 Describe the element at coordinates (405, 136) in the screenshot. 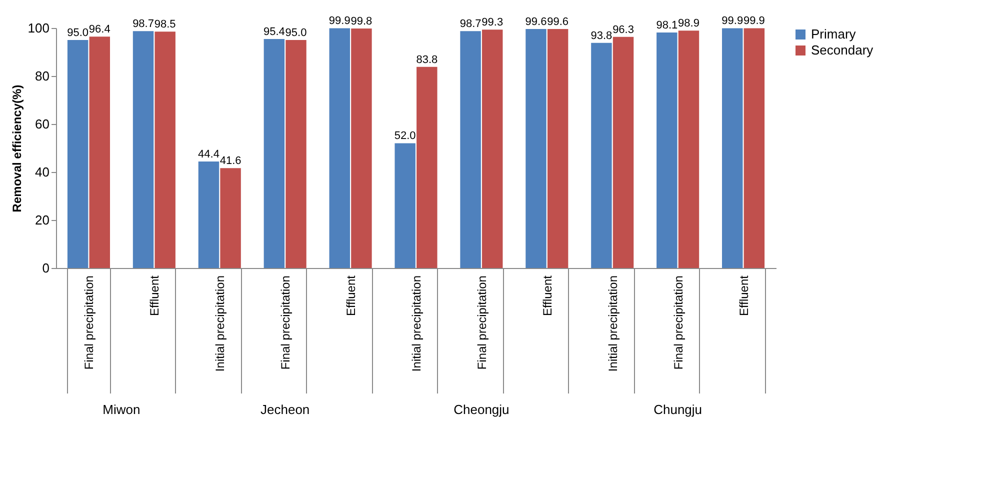

I see `data-label: 52.0` at that location.